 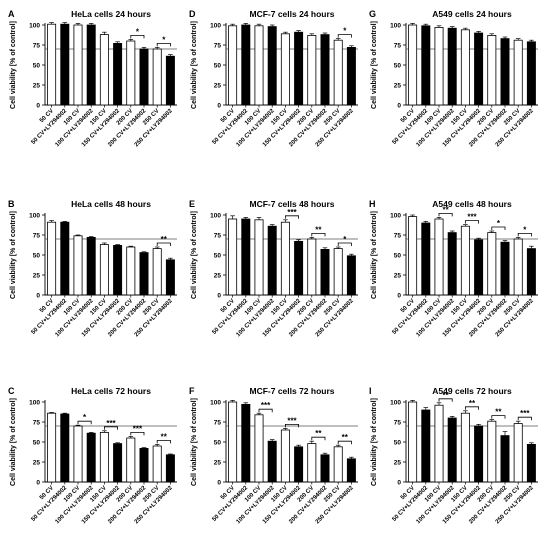 I want to click on panel-letter: E, so click(x=192, y=204).